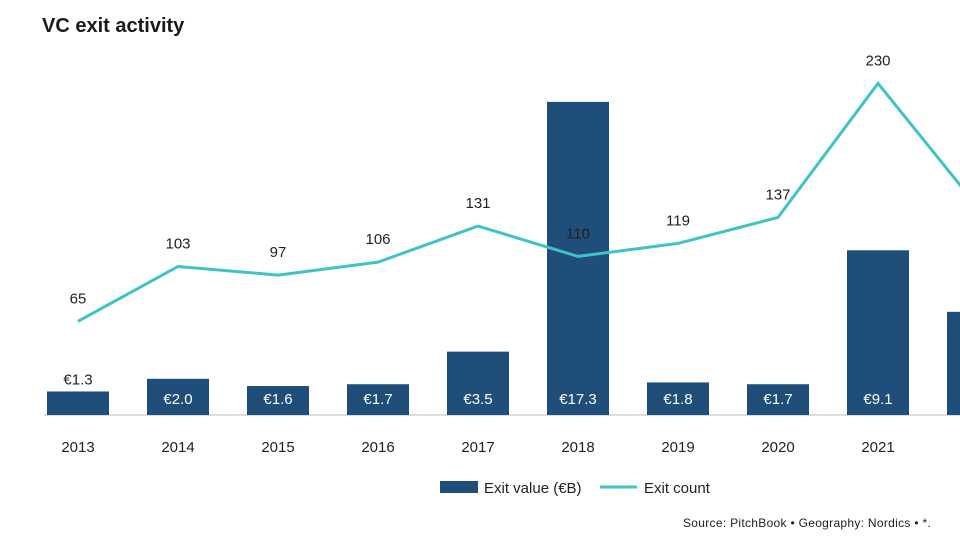  Describe the element at coordinates (278, 252) in the screenshot. I see `line-value-label: 97` at that location.